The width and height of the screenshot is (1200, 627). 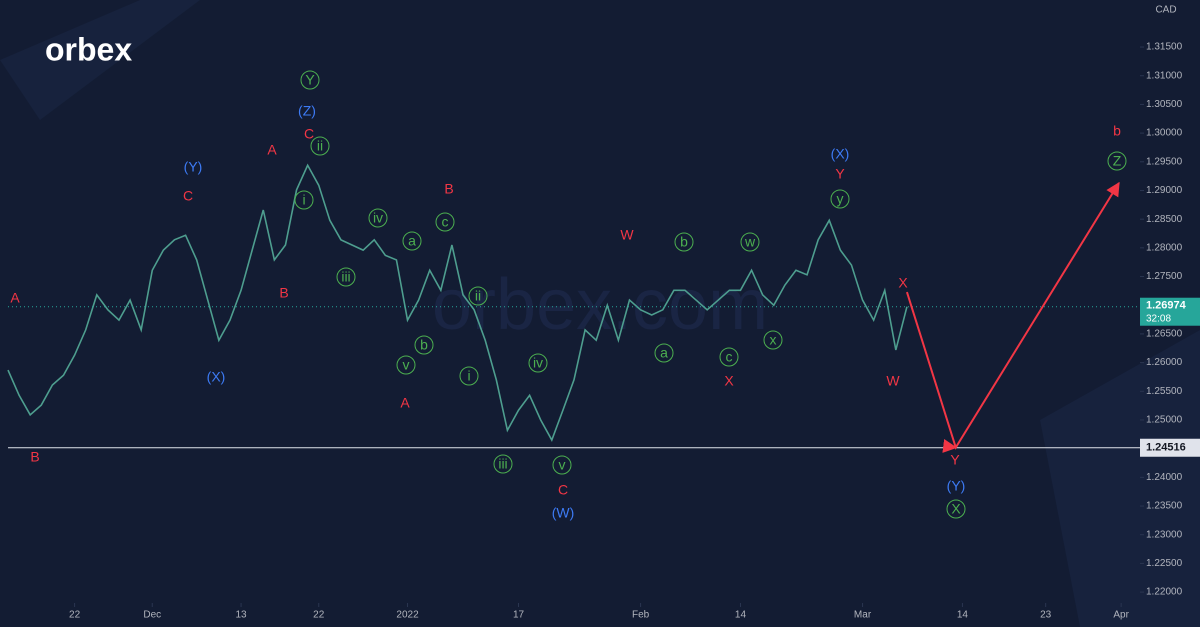 I want to click on x-tick-label: 2022, so click(x=407, y=615).